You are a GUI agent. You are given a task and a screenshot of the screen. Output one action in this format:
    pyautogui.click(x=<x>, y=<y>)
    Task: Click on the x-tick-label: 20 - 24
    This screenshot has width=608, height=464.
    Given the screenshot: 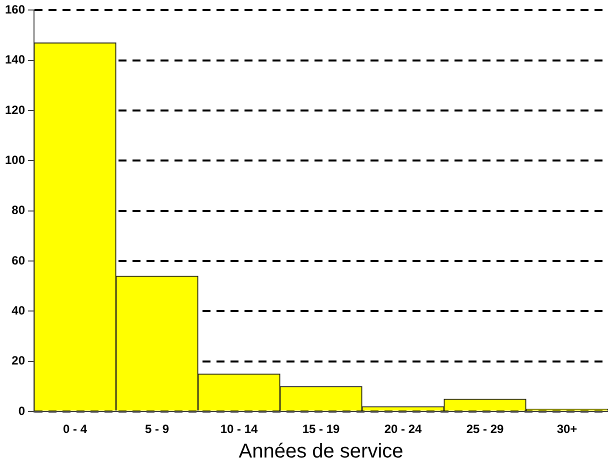 What is the action you would take?
    pyautogui.click(x=403, y=429)
    